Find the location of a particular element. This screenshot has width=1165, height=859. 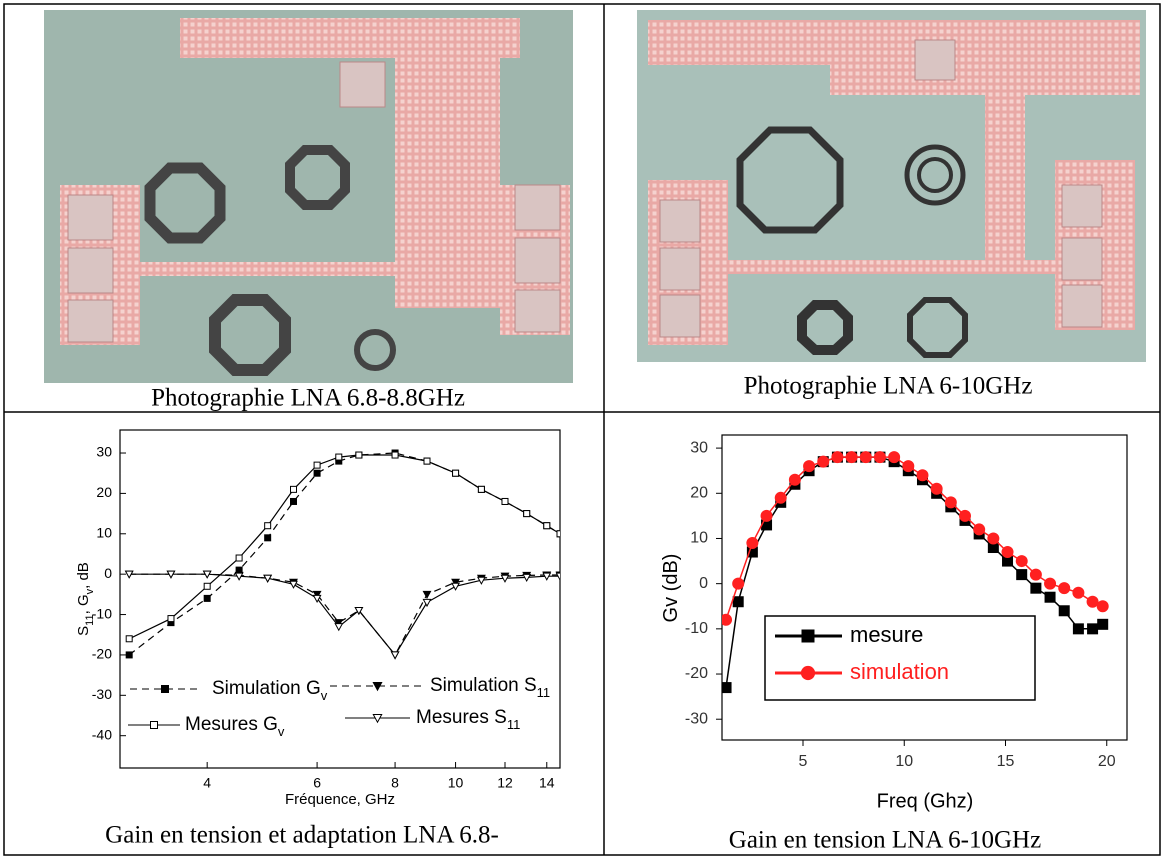

y-axis-label: Gv (dB) is located at coordinates (671, 588).